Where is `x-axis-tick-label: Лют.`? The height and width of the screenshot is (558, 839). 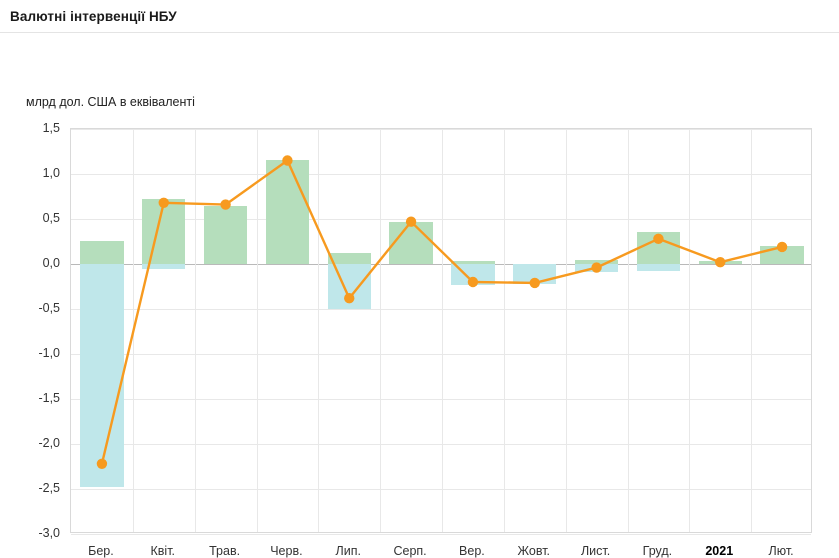 x-axis-tick-label: Лют. is located at coordinates (781, 551).